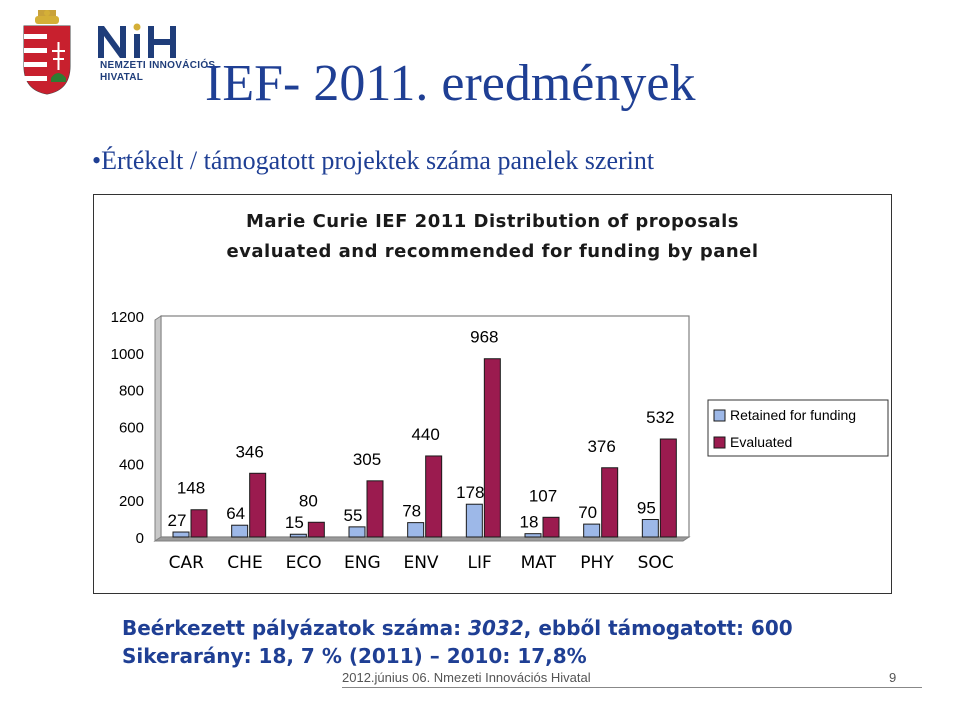 This screenshot has width=960, height=711. I want to click on data-label-evaluated: 305, so click(367, 459).